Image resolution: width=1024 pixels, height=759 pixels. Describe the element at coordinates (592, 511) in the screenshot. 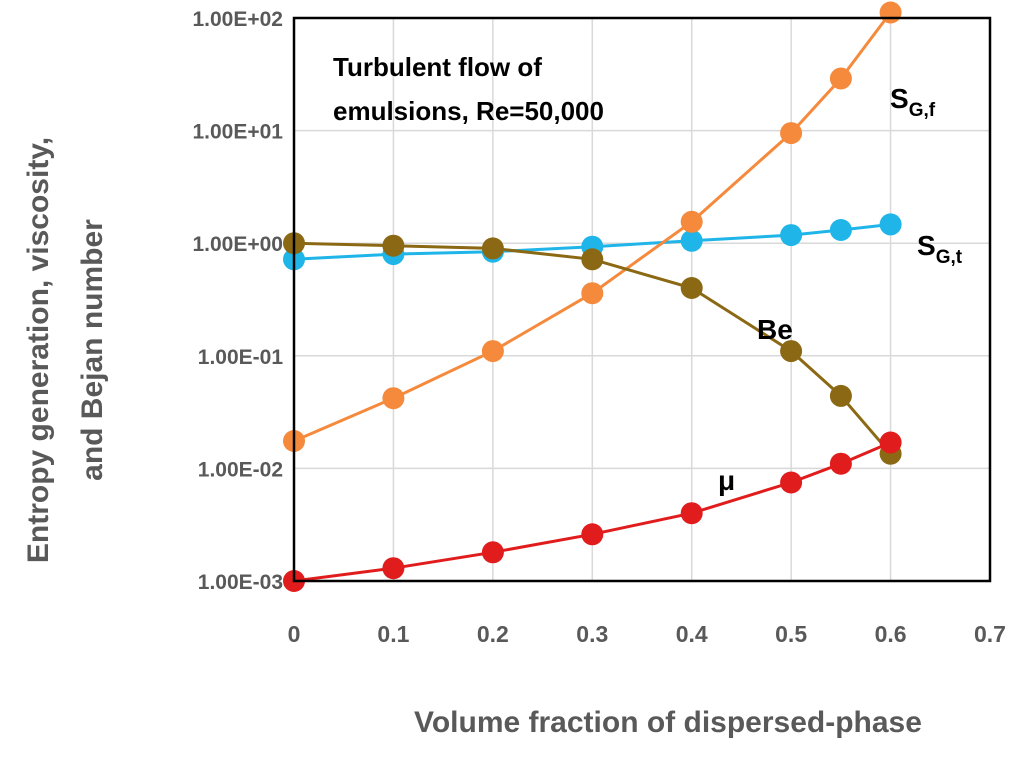

I see `series-μ` at that location.